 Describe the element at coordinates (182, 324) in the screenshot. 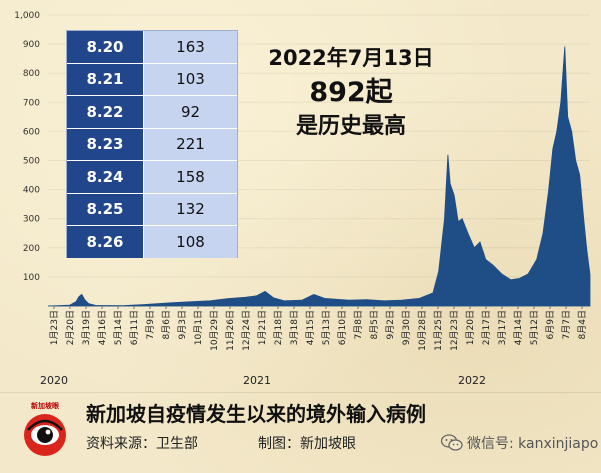

I see `x-tick-label: 9月3日` at that location.